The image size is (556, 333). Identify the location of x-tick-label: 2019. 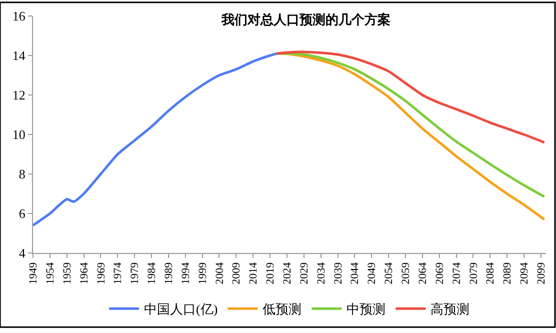
(270, 273).